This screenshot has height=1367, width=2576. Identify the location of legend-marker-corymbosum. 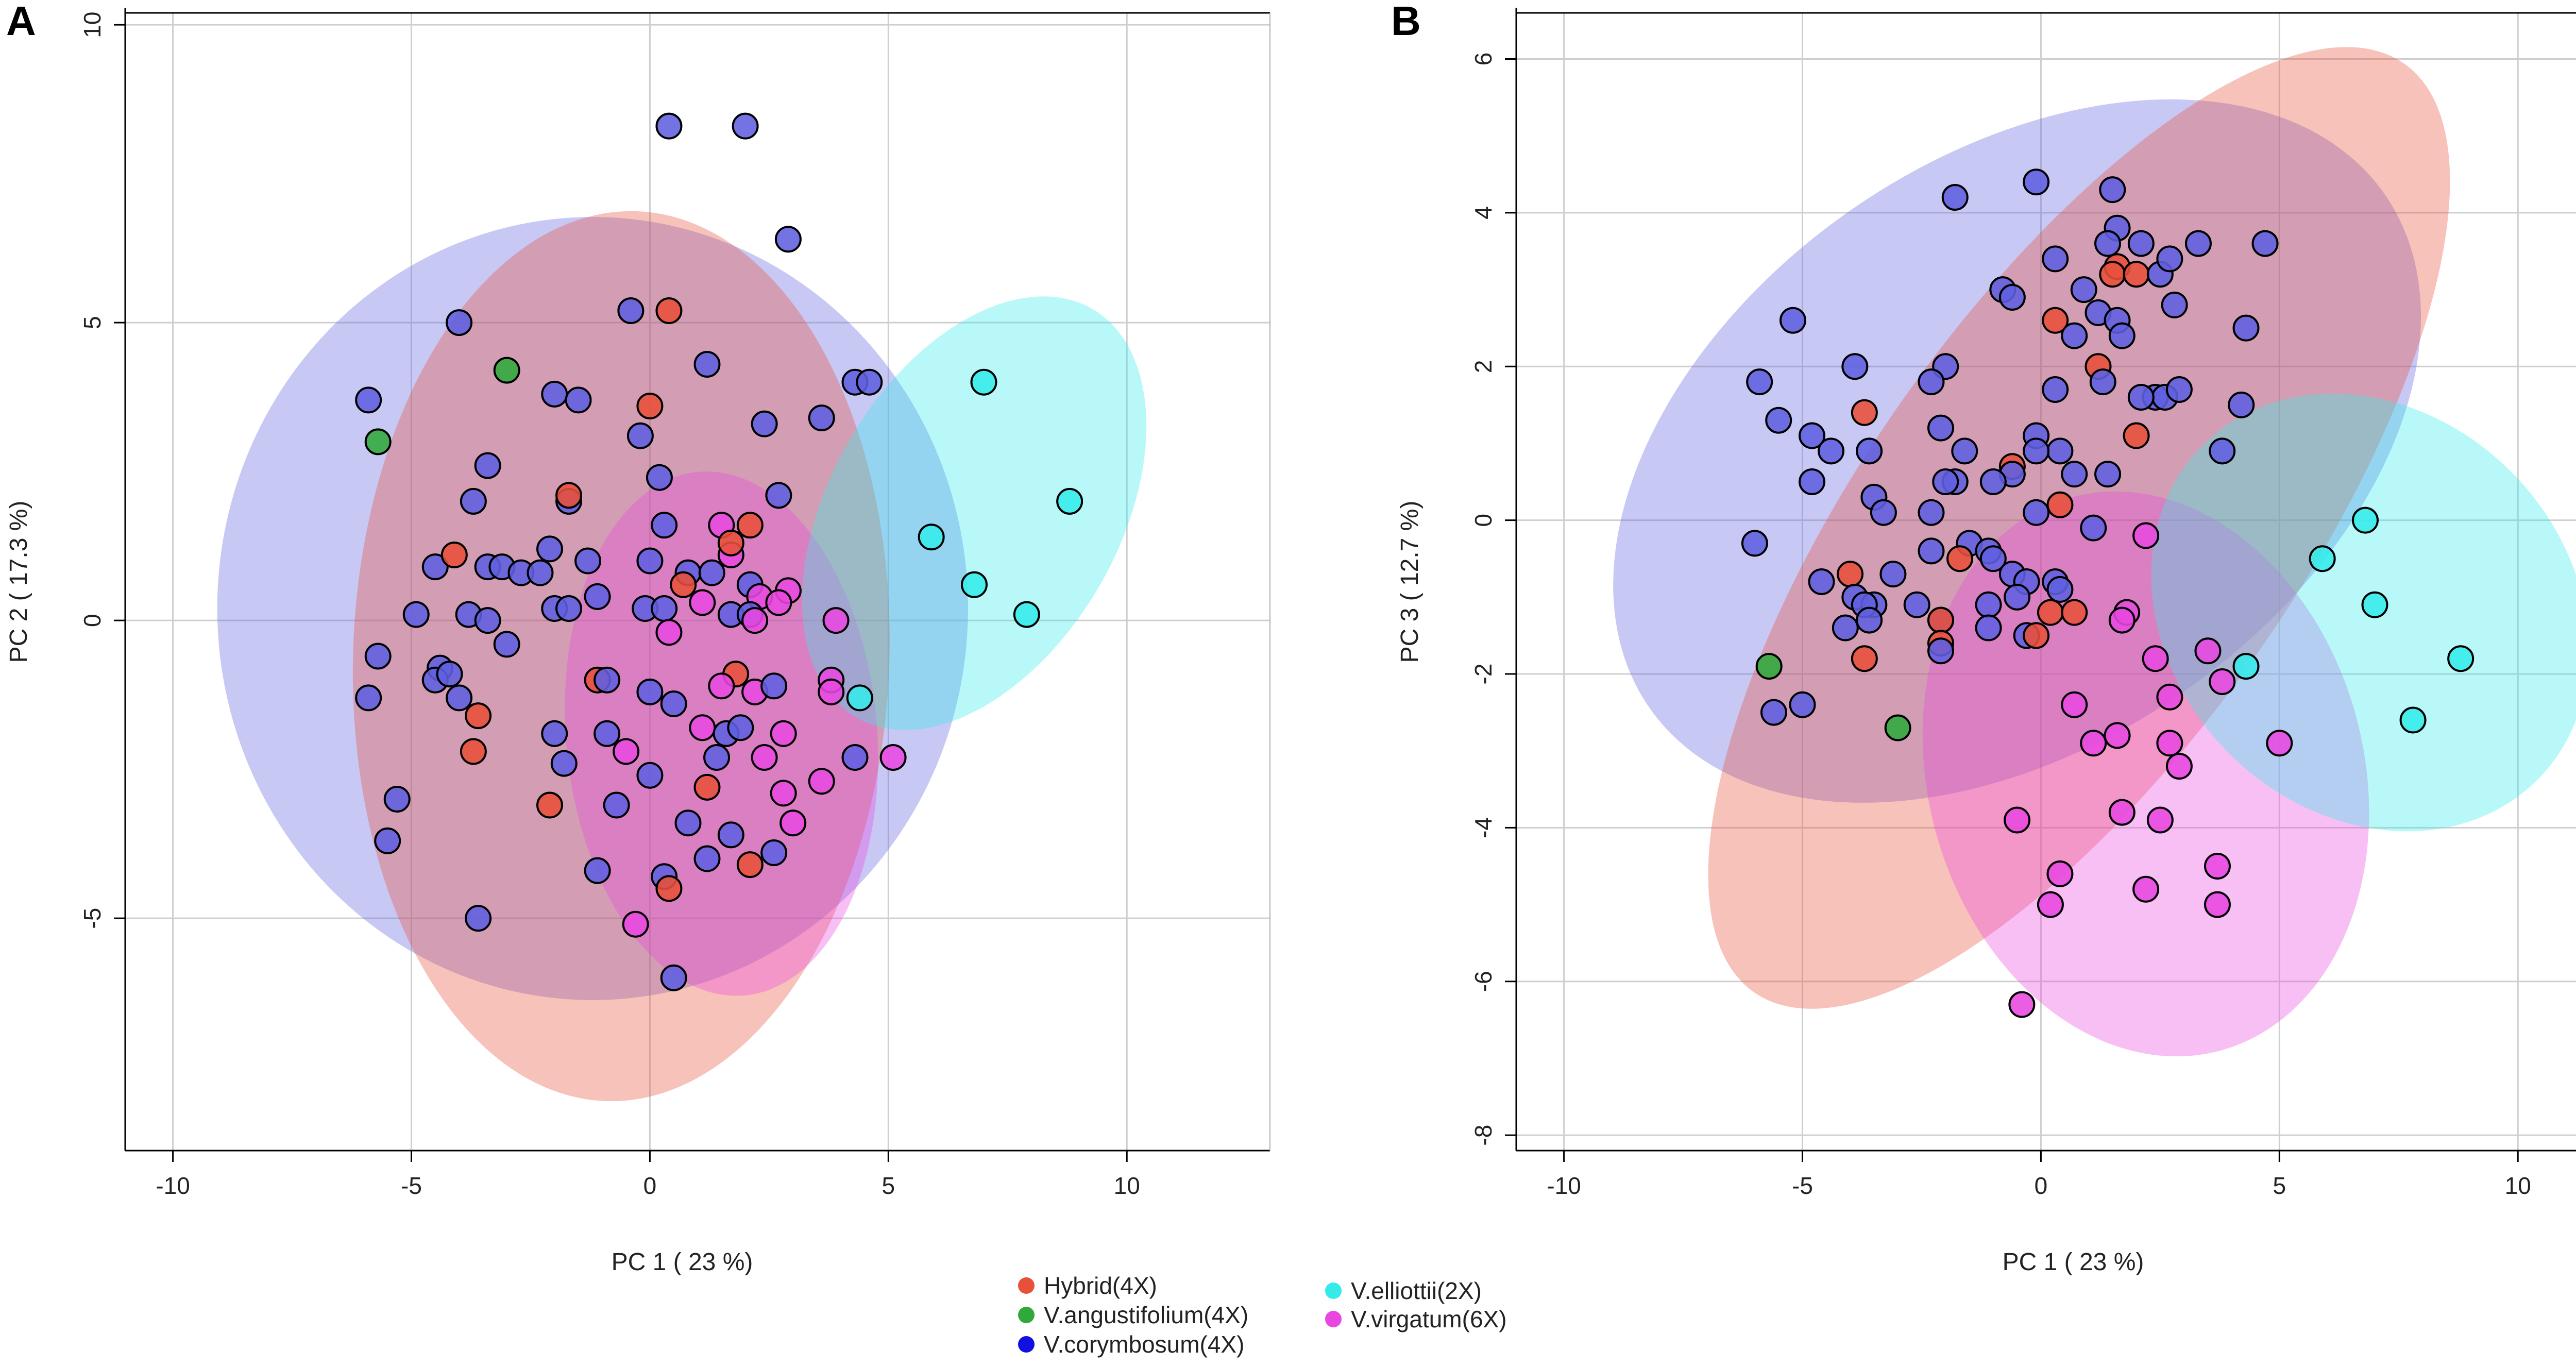
(1026, 1344).